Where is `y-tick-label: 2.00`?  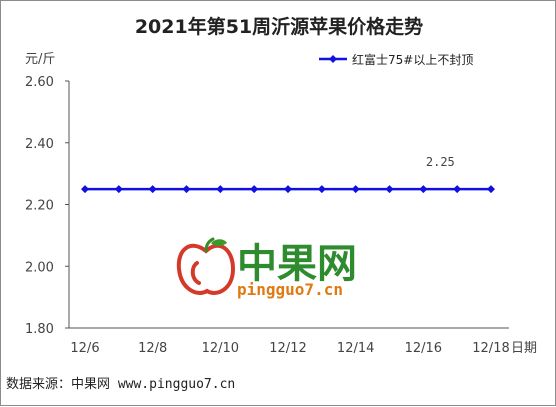
y-tick-label: 2.00 is located at coordinates (39, 267).